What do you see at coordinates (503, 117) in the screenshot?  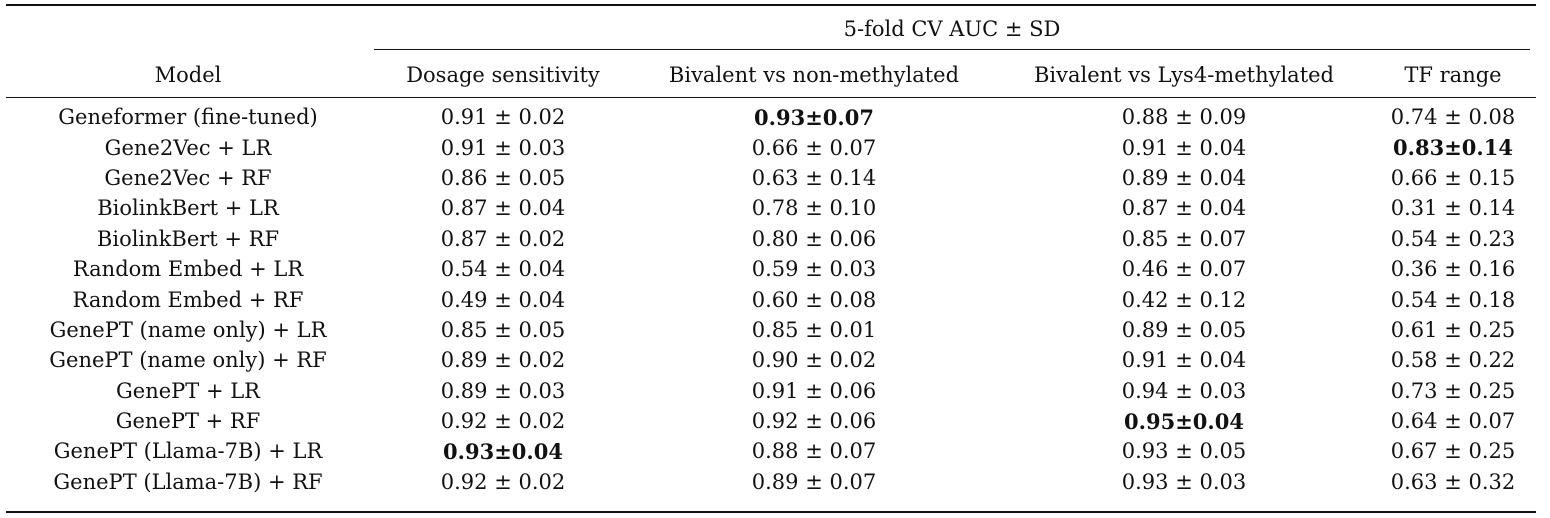 I see `auc-cell: 0.91 ± 0.02` at bounding box center [503, 117].